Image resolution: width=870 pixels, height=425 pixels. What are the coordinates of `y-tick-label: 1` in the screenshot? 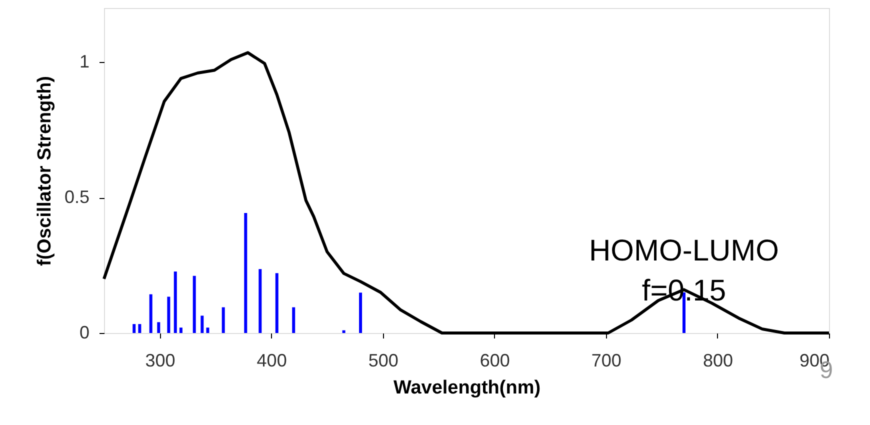 It's located at (84, 62).